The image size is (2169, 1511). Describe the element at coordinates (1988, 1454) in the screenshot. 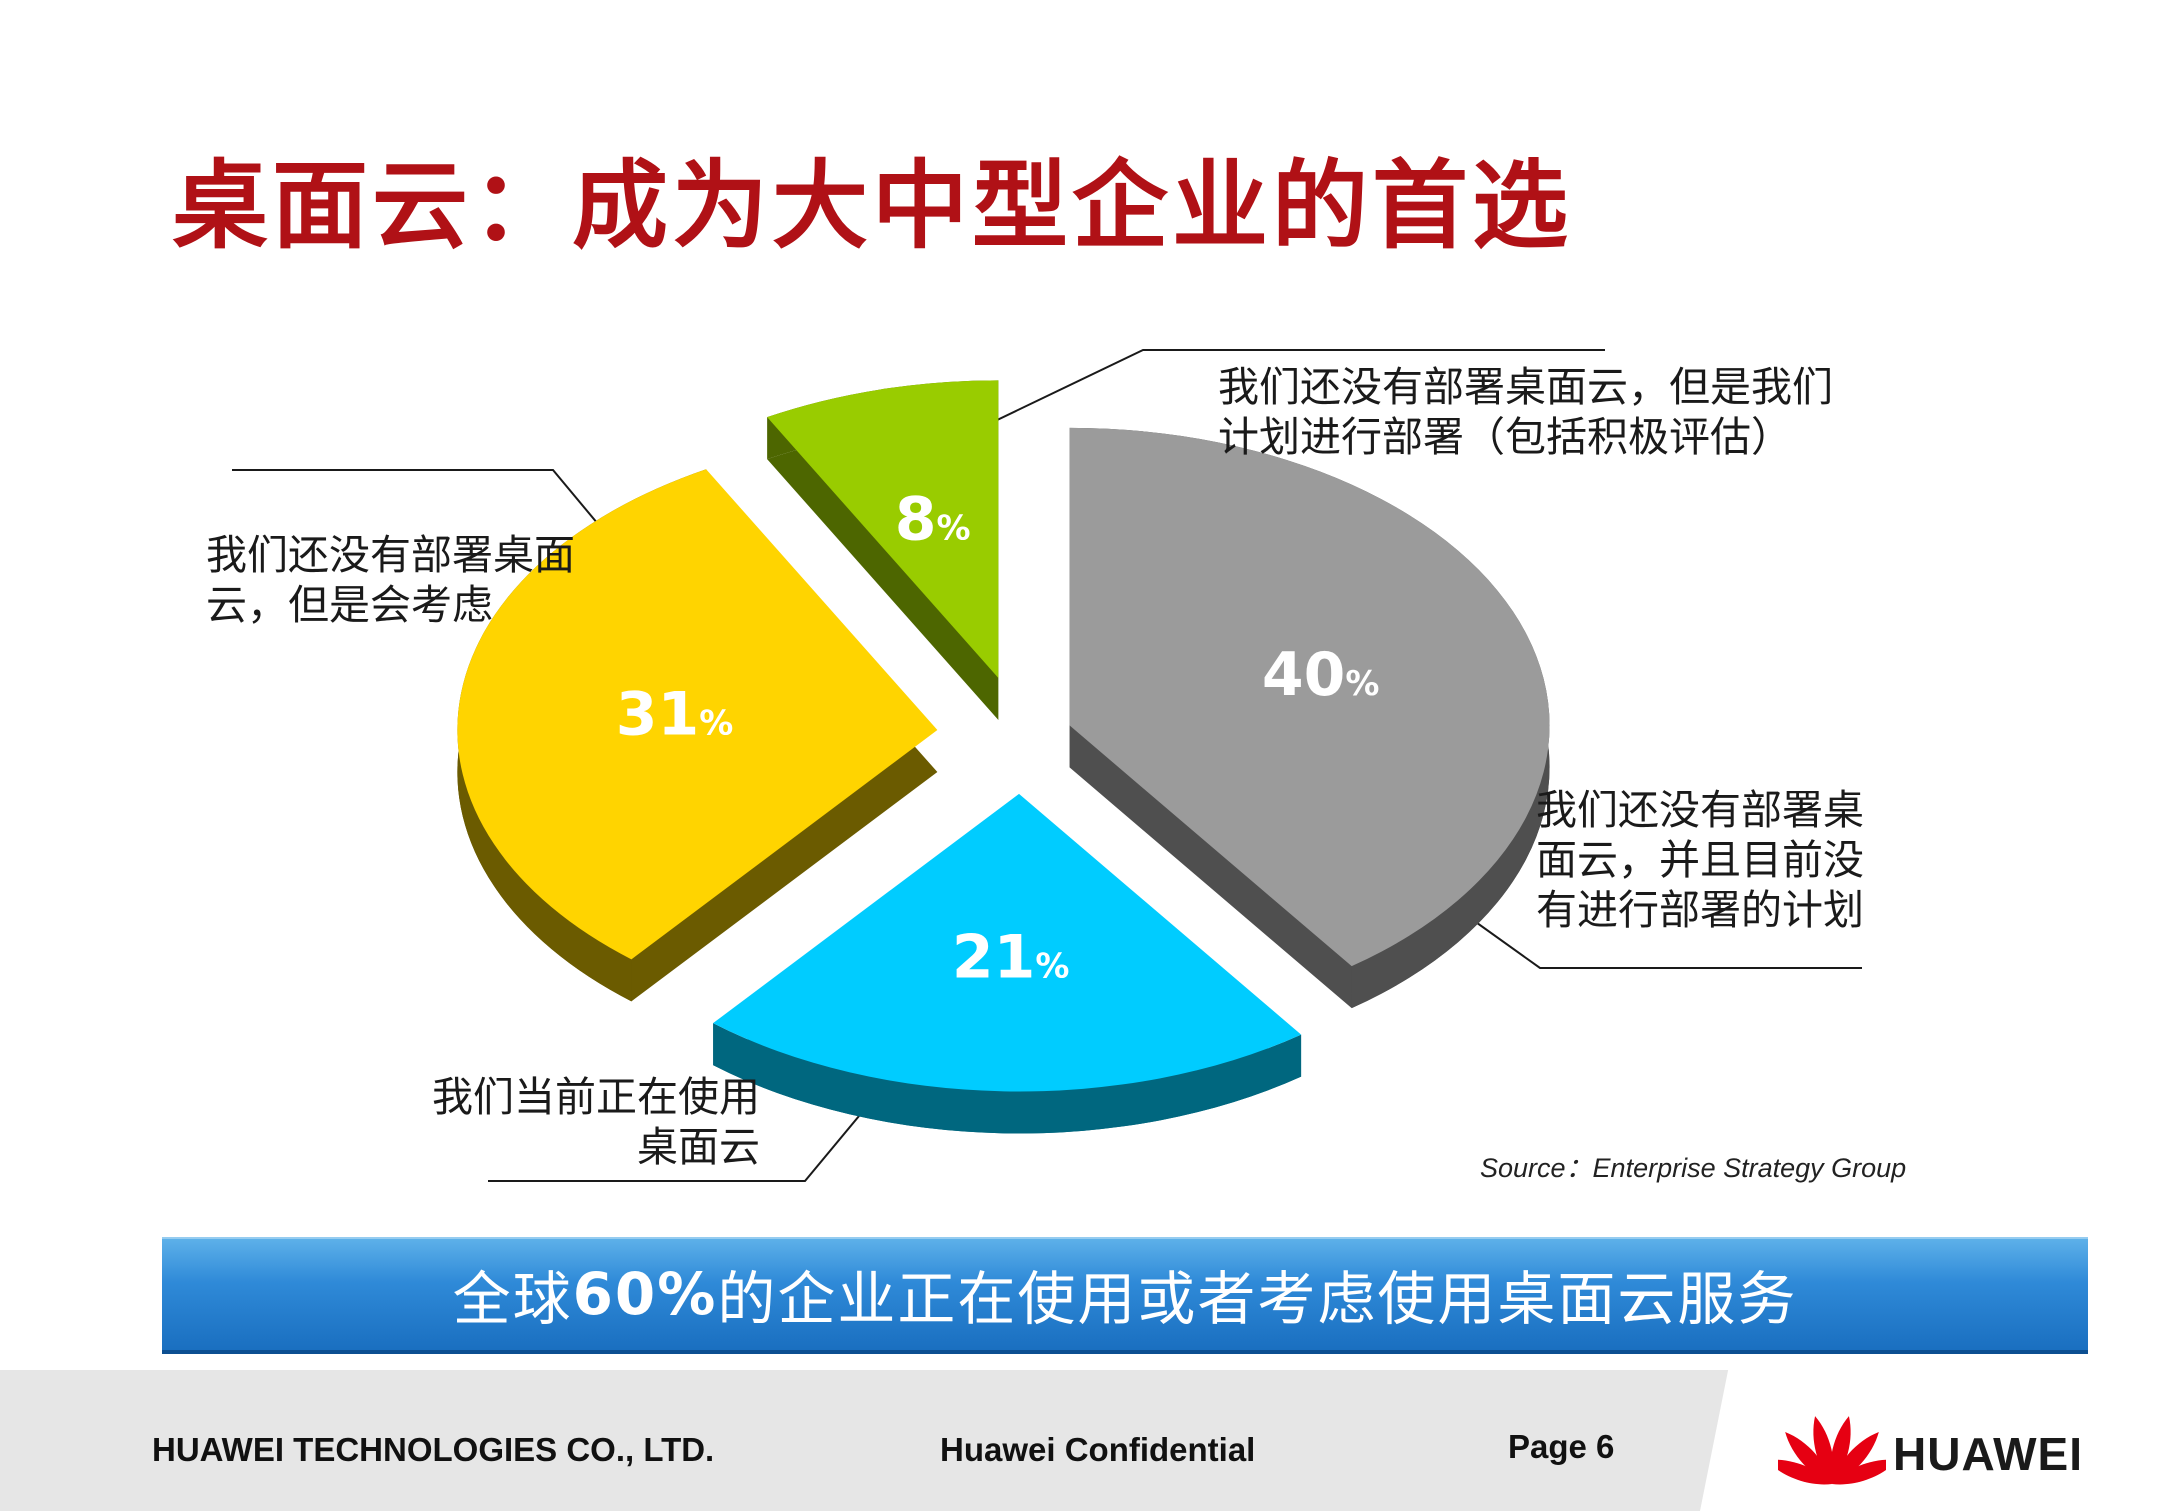

I see `logo-wordmark: HUAWEI` at that location.